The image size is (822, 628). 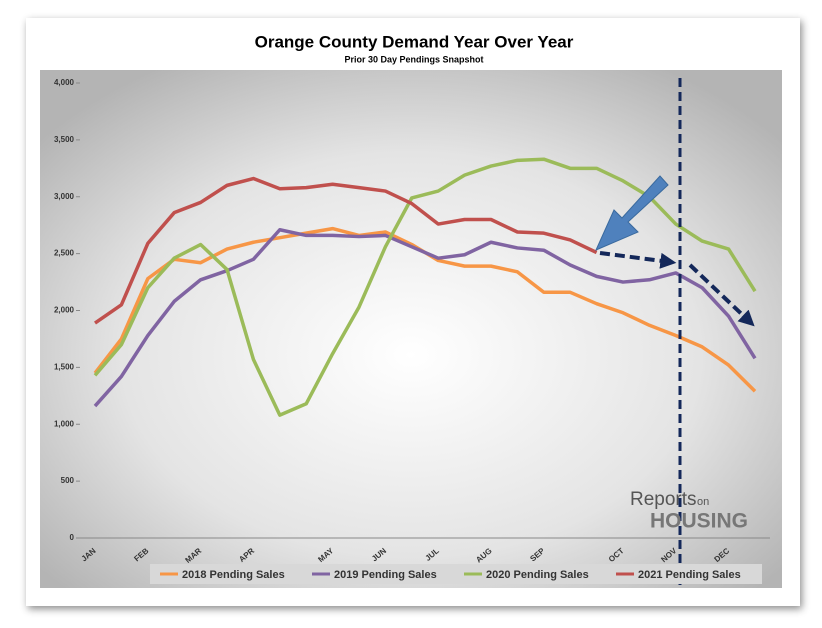 I want to click on legend-label: 2020 Pending Sales, so click(x=537, y=575).